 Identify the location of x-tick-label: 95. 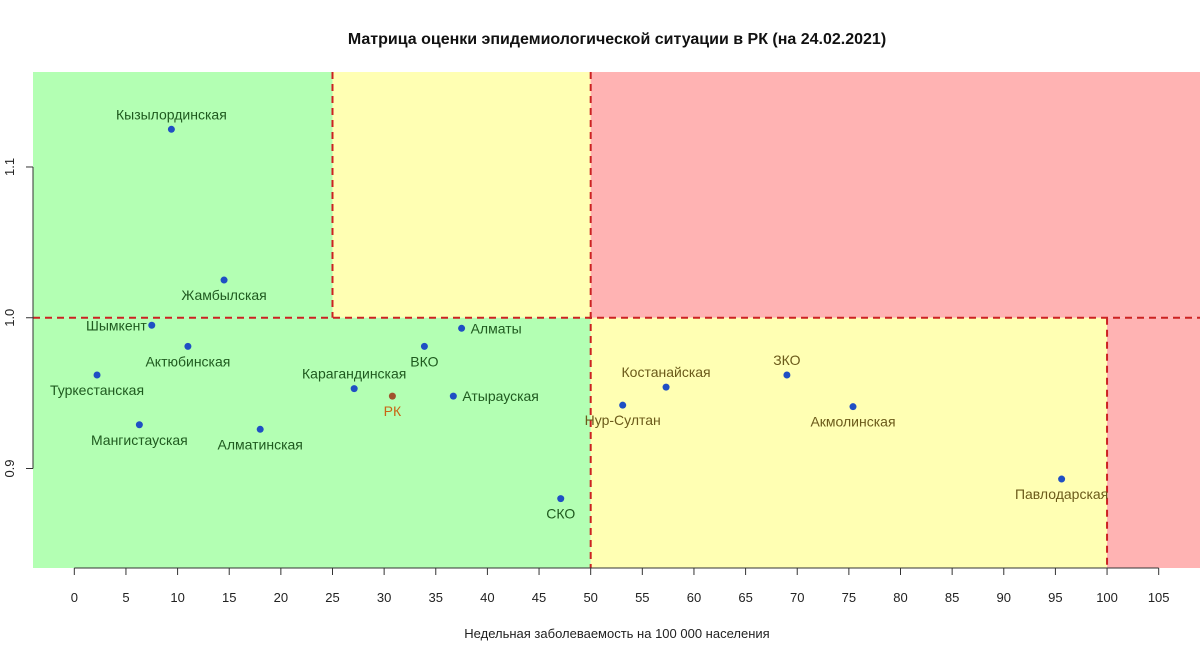
(1055, 597).